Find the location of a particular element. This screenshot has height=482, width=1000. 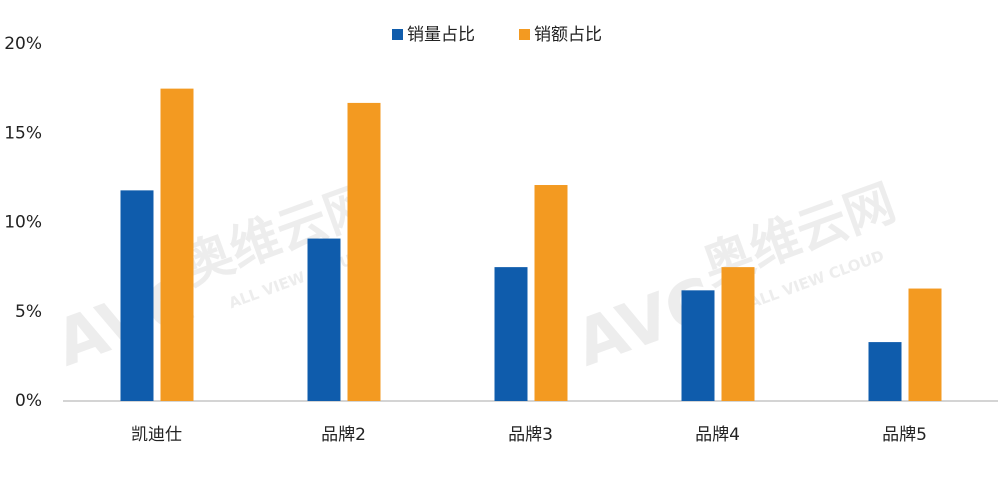

y-tick-label: 0% is located at coordinates (28, 401).